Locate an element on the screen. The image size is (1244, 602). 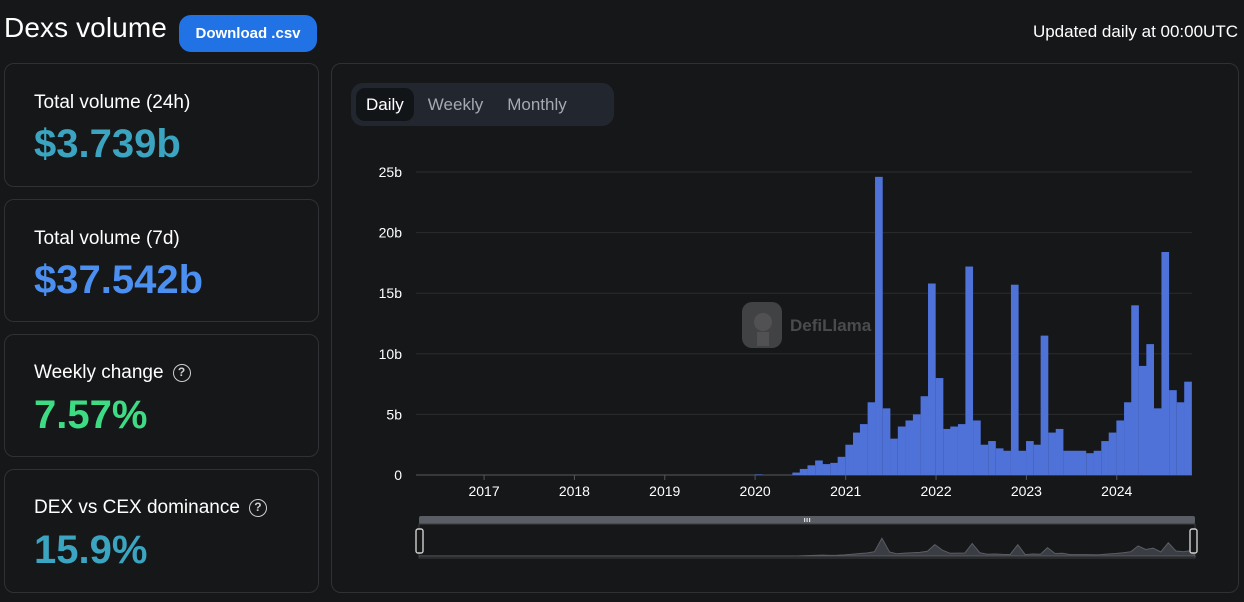
stat-value: $3.739b is located at coordinates (107, 144).